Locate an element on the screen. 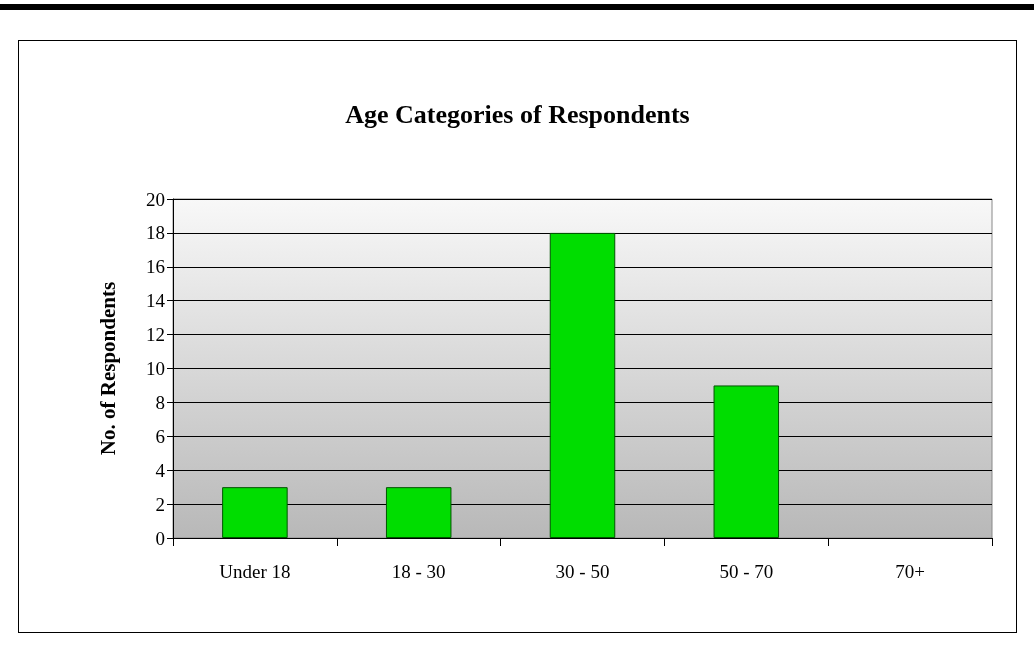 This screenshot has width=1034, height=645. chart-title: Age Categories of Respondents is located at coordinates (517, 114).